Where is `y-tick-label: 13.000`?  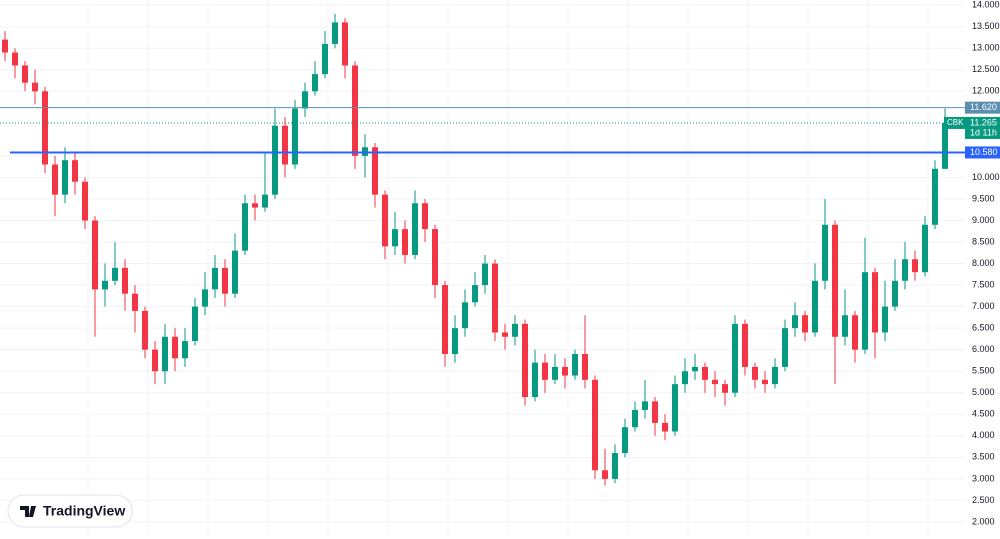
y-tick-label: 13.000 is located at coordinates (986, 48).